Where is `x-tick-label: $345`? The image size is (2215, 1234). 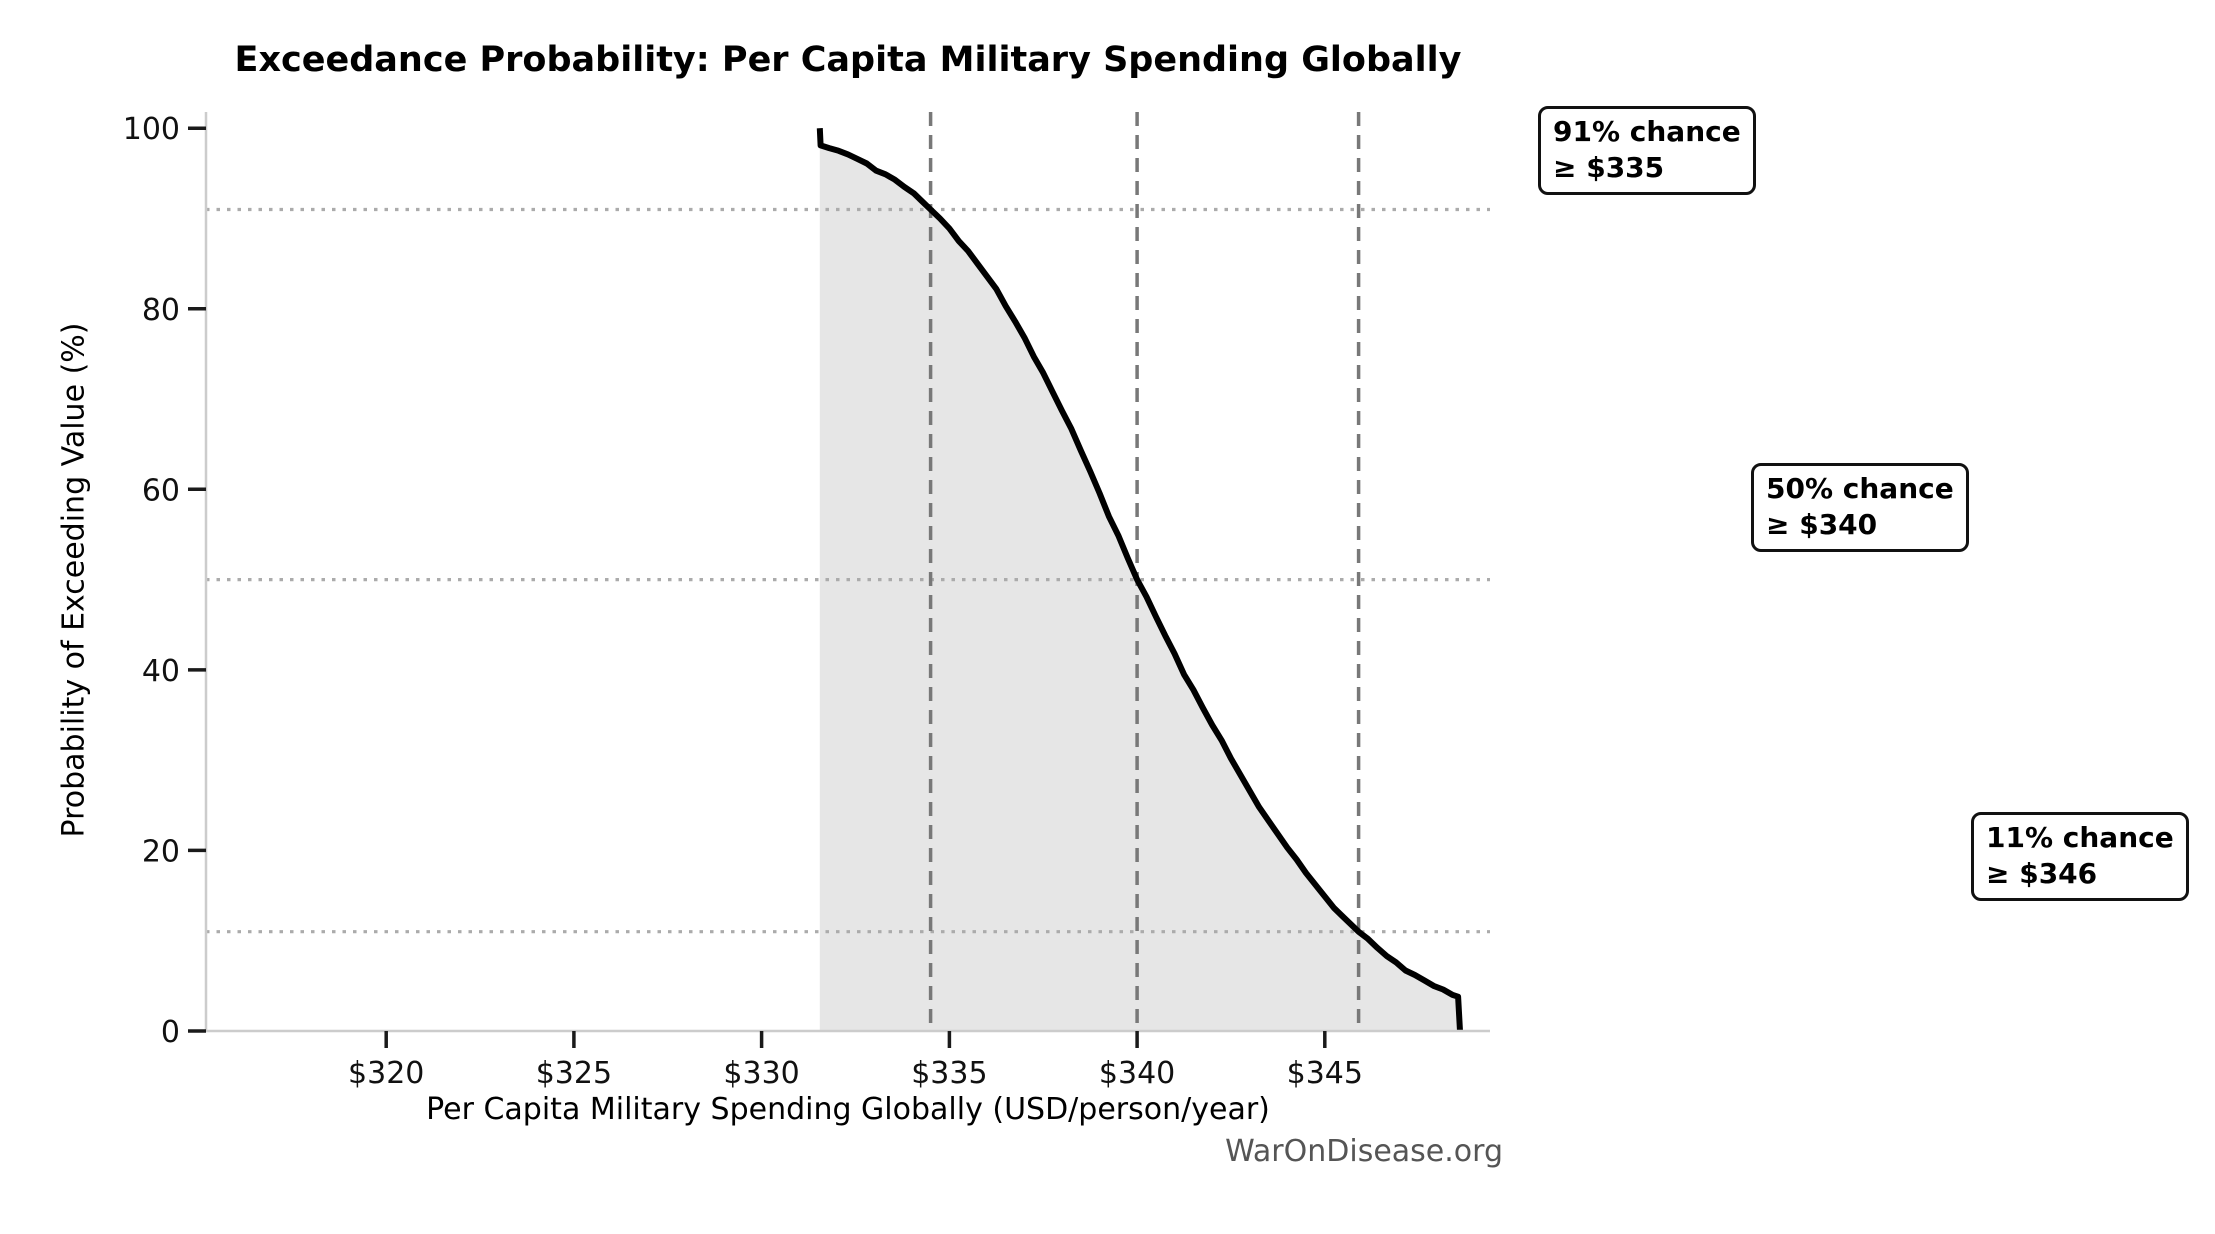 x-tick-label: $345 is located at coordinates (1325, 1073).